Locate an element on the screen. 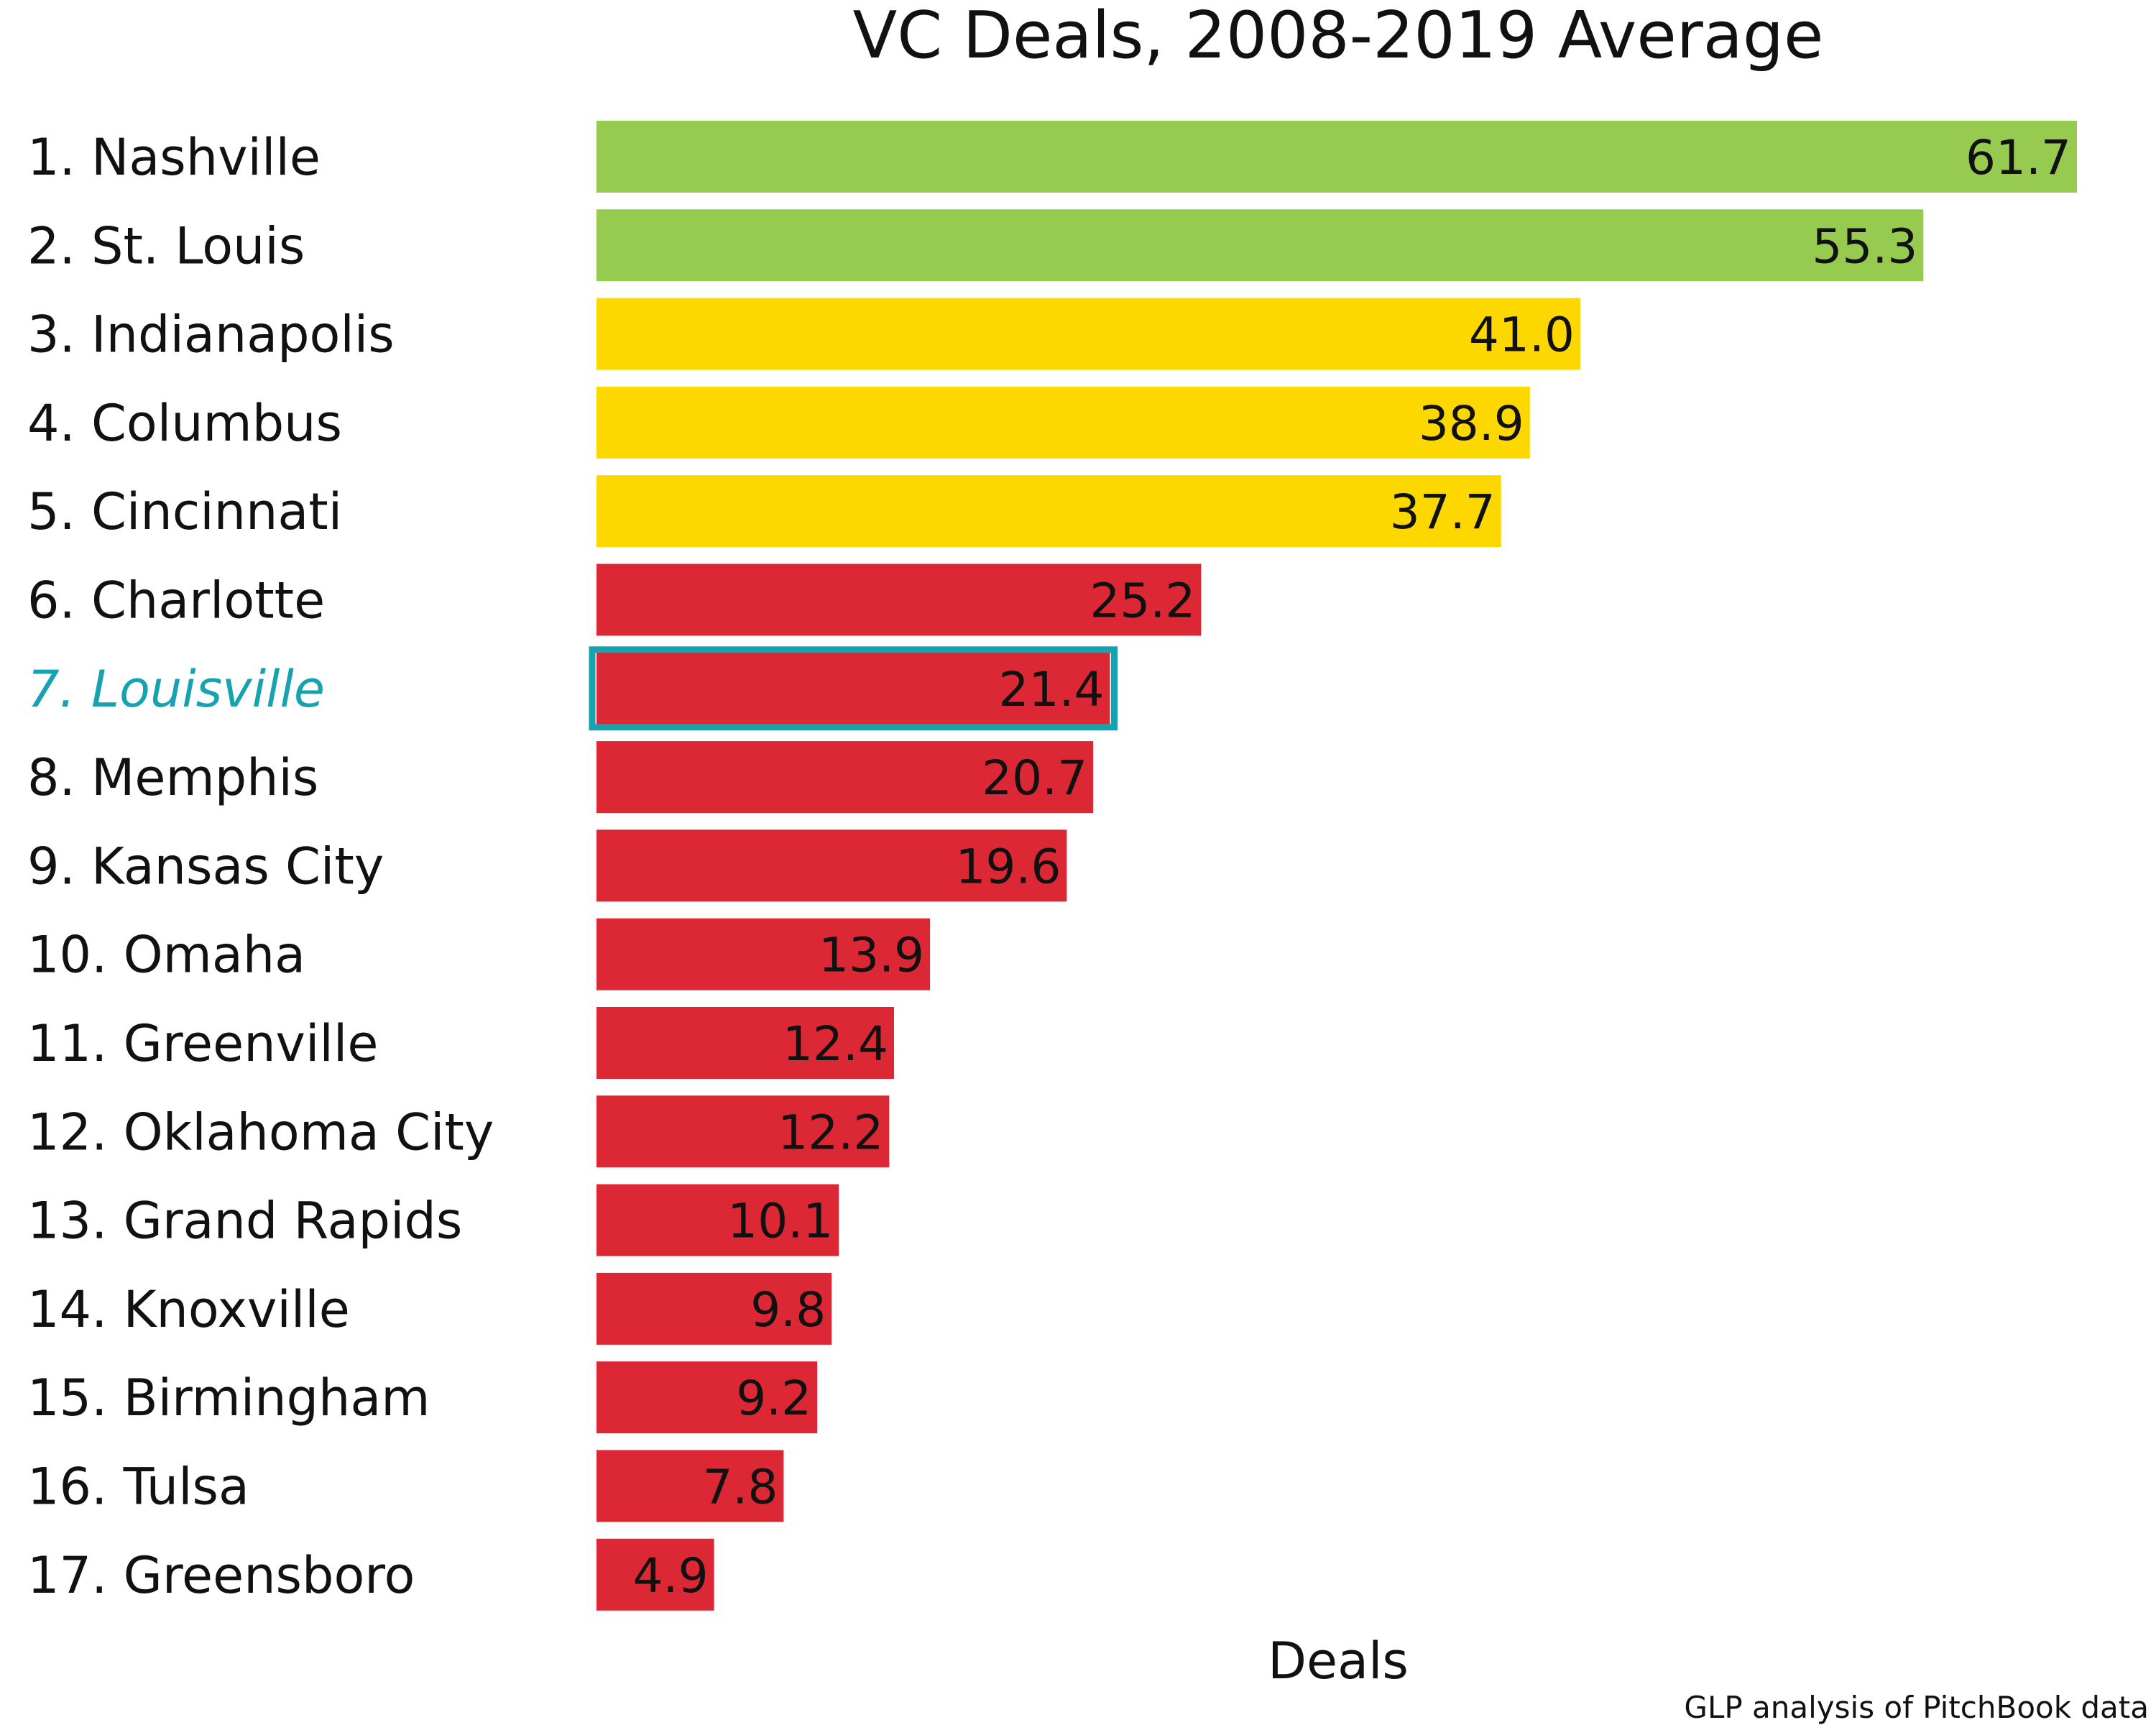  value-label: 19.6 is located at coordinates (1008, 866).